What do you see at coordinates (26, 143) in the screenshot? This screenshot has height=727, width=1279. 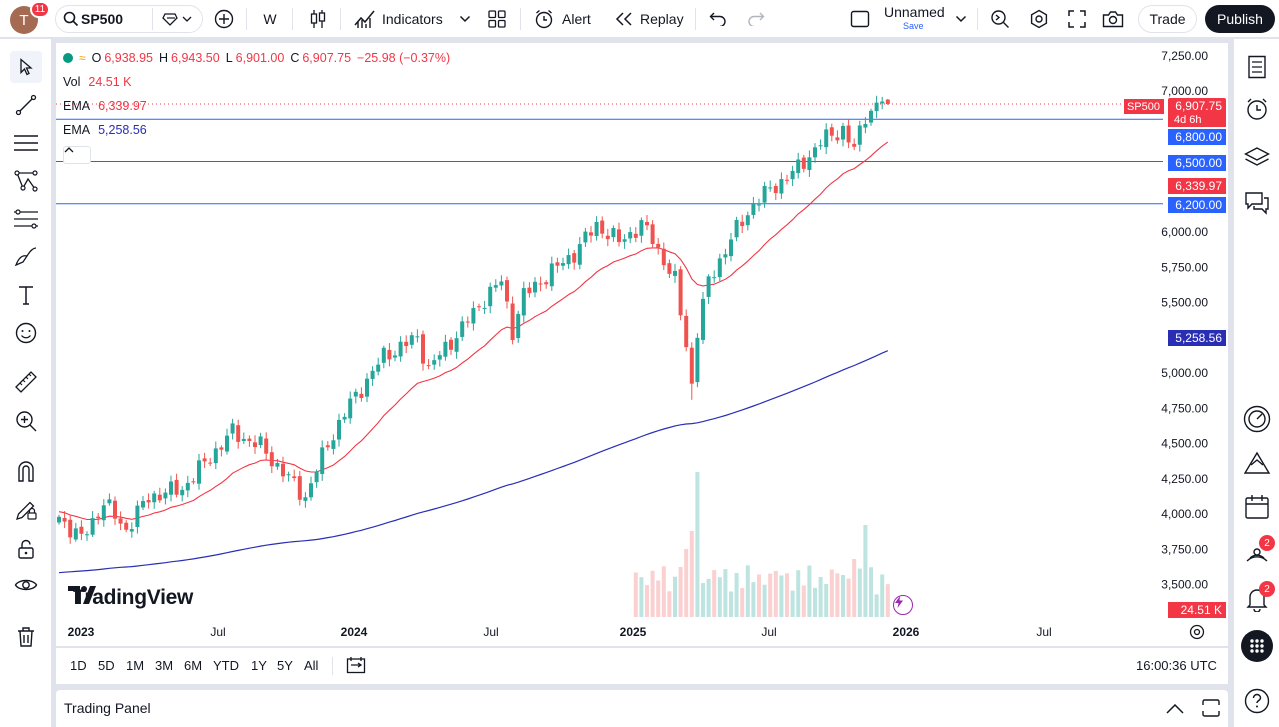 I see `horizontal-lines-icon` at bounding box center [26, 143].